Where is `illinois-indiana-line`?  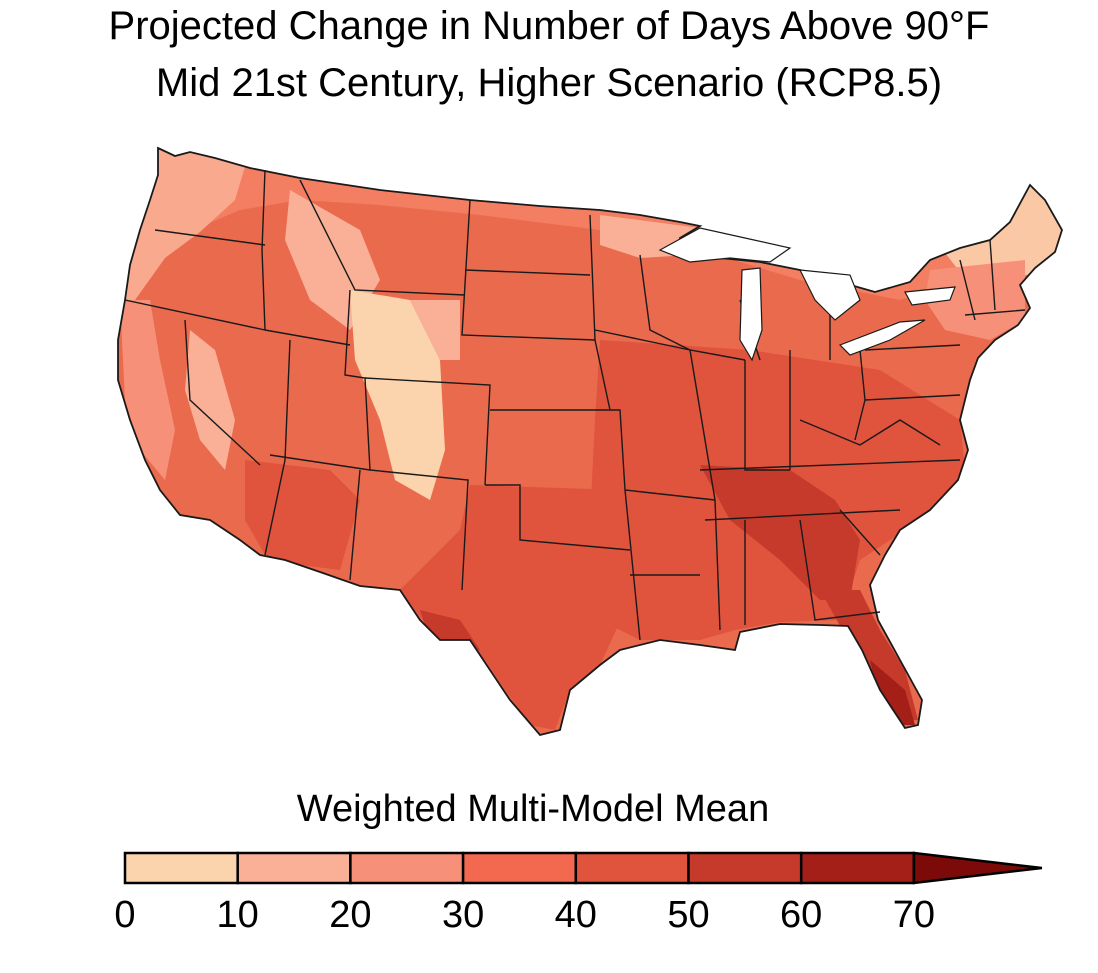 illinois-indiana-line is located at coordinates (767, 415).